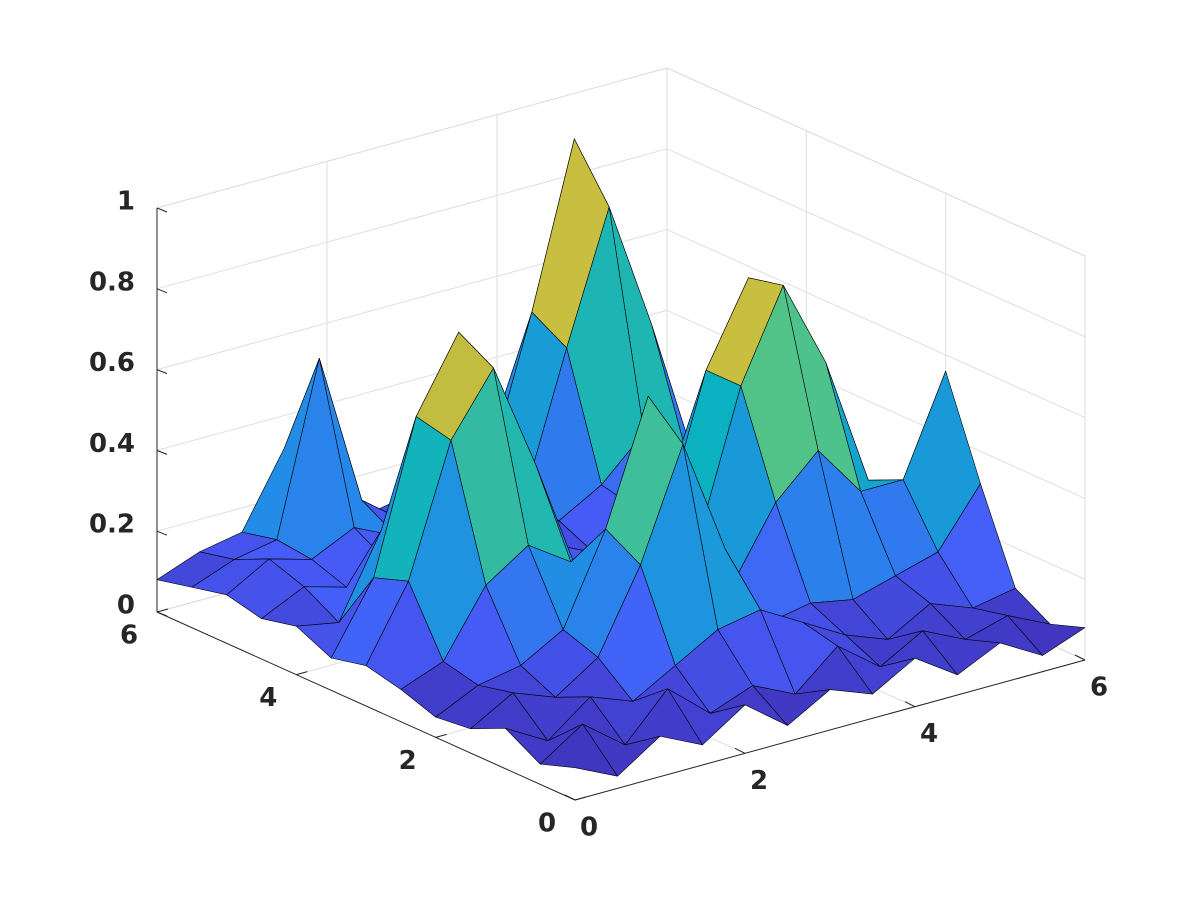  What do you see at coordinates (268, 698) in the screenshot?
I see `y-tick-label: 4` at bounding box center [268, 698].